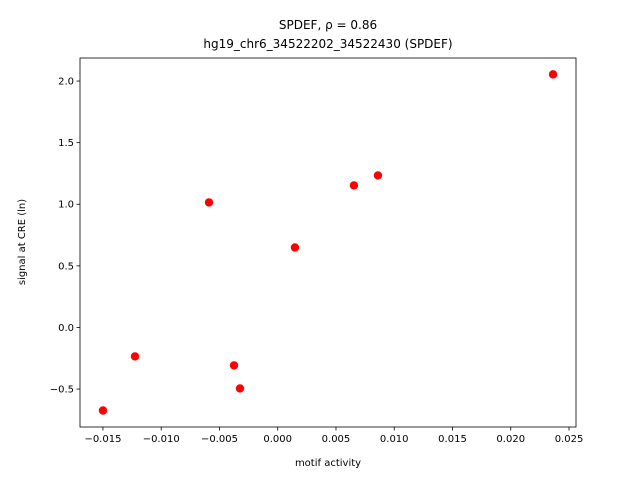 The width and height of the screenshot is (640, 480). I want to click on x-axis-label: motif activity, so click(328, 463).